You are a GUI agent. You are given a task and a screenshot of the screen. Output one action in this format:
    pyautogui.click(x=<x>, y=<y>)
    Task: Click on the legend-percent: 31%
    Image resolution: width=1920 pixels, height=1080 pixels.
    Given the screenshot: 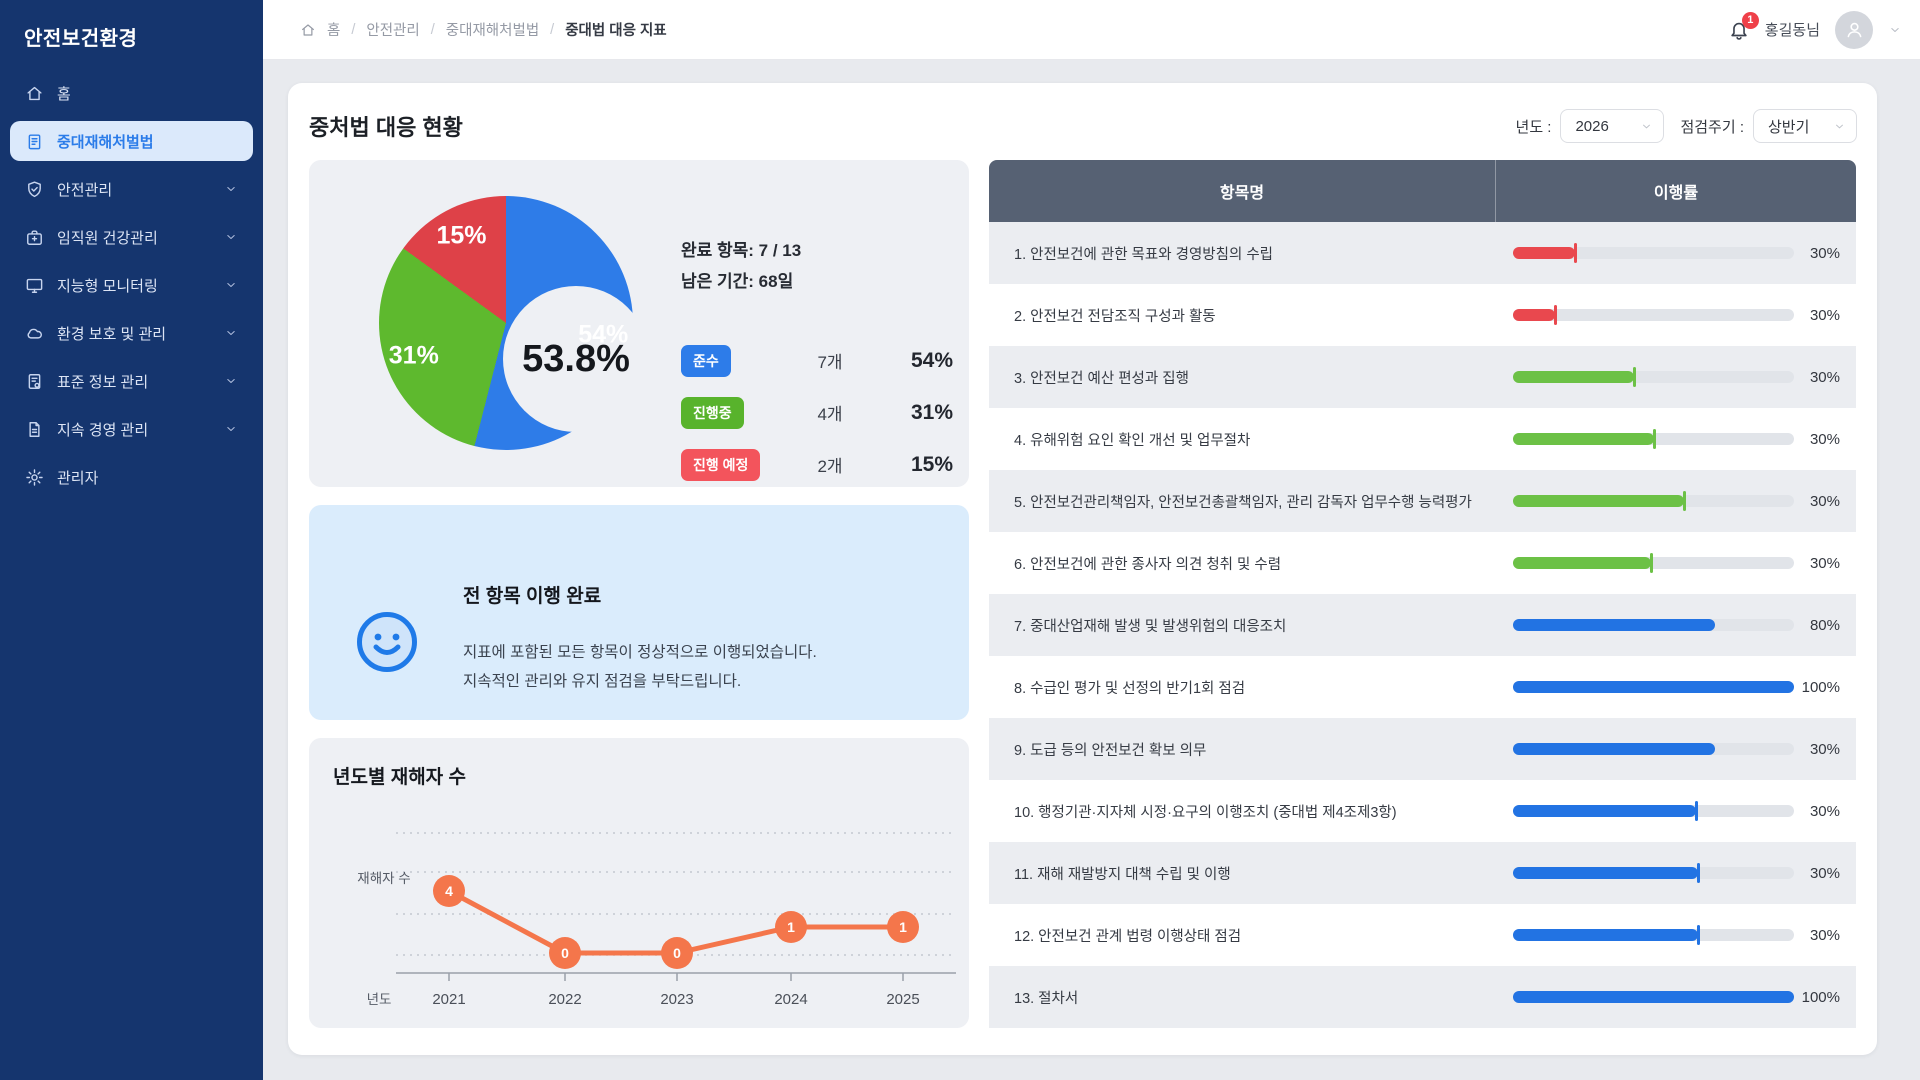 What is the action you would take?
    pyautogui.click(x=931, y=412)
    